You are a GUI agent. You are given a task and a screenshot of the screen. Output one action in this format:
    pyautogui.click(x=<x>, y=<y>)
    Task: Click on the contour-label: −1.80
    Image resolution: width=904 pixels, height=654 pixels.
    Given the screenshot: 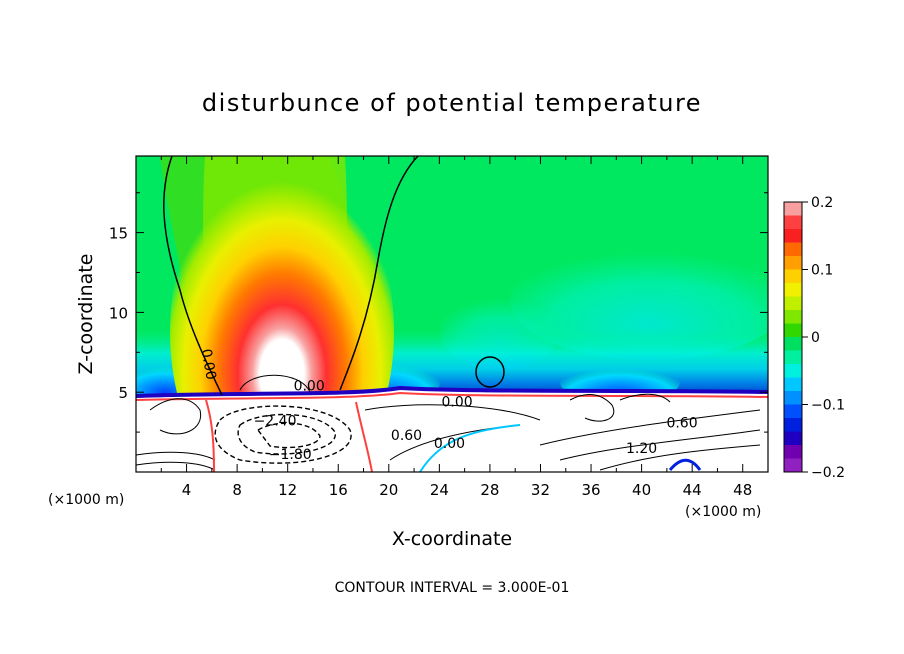 What is the action you would take?
    pyautogui.click(x=290, y=455)
    